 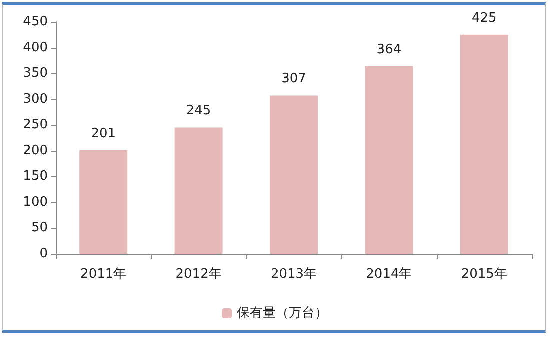 I want to click on y-tick-label: 0, so click(x=44, y=254).